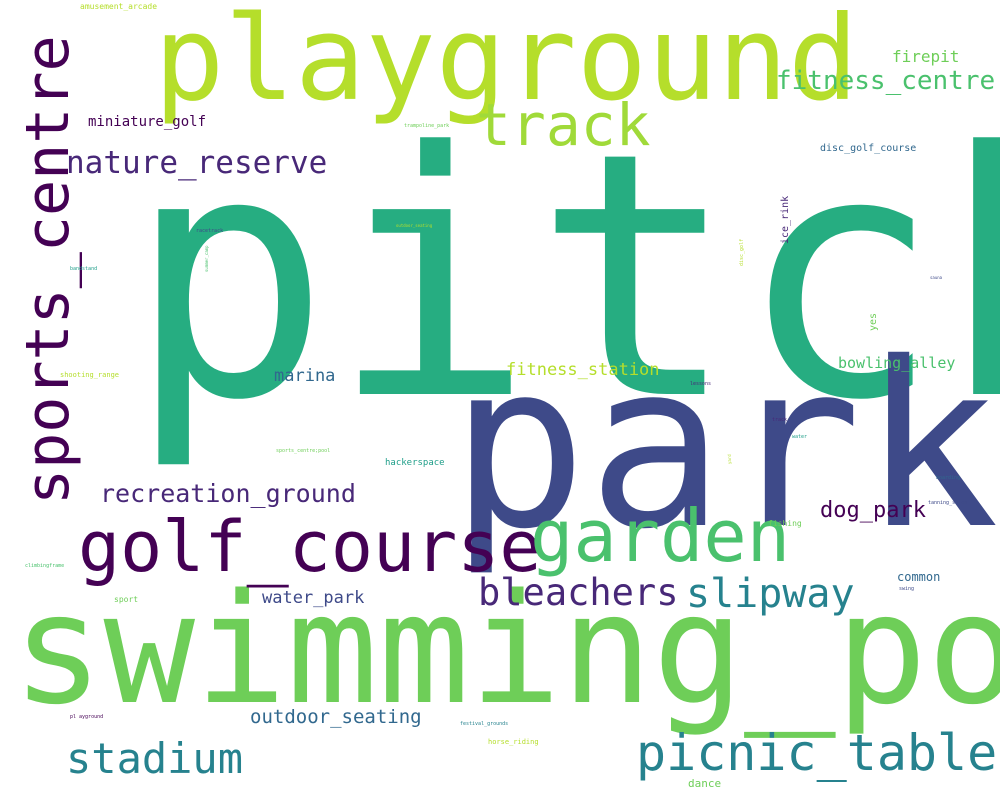 This screenshot has height=800, width=1000. What do you see at coordinates (155, 758) in the screenshot?
I see `word-stadium: stadium` at bounding box center [155, 758].